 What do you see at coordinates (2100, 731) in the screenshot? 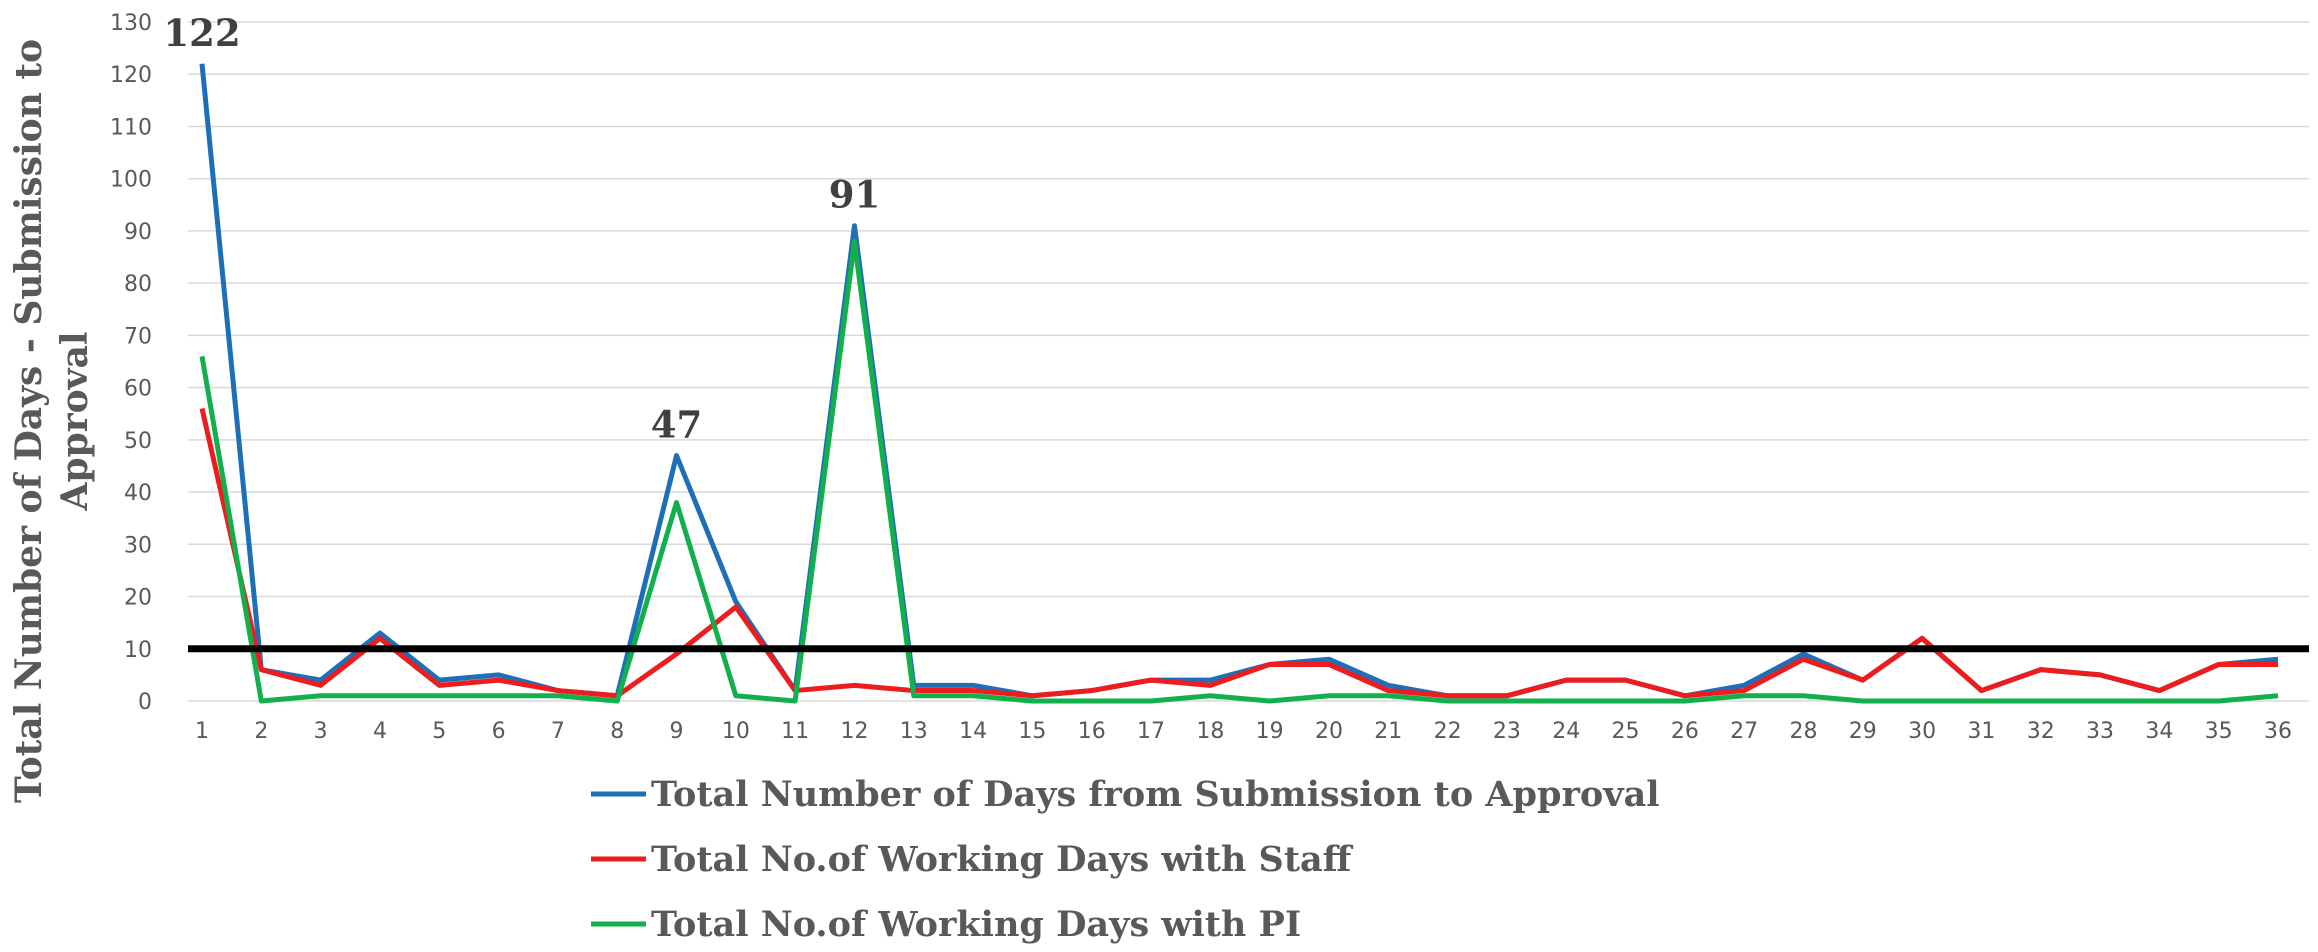
I see `x-tick-label: 33` at bounding box center [2100, 731].